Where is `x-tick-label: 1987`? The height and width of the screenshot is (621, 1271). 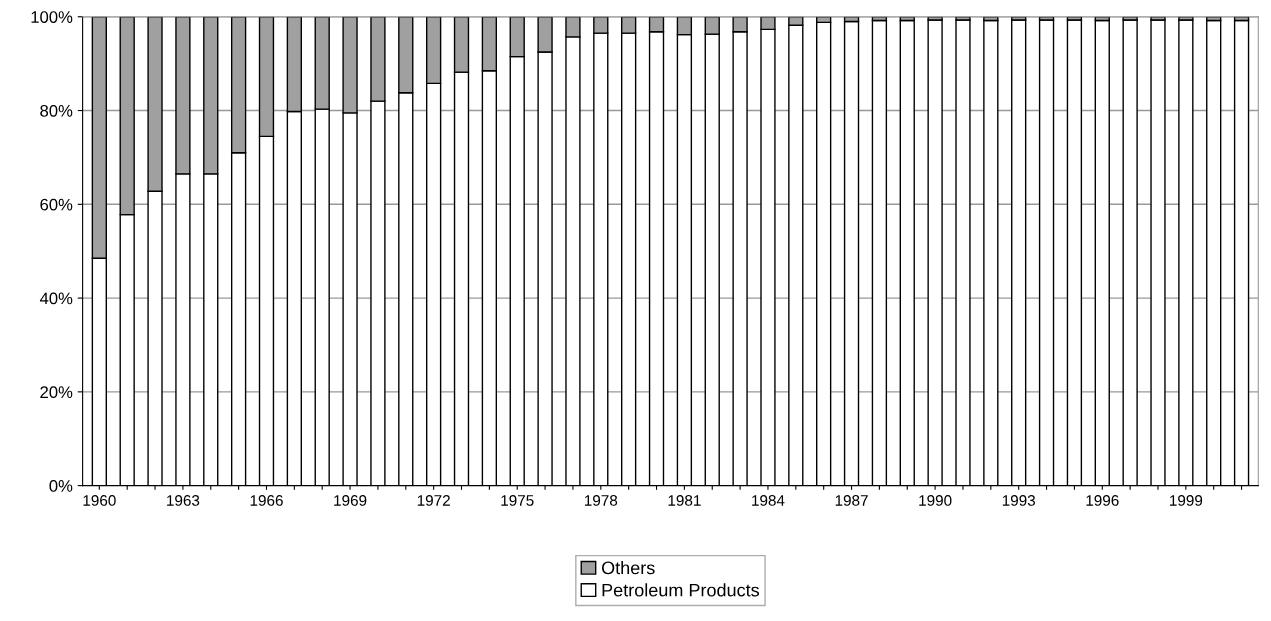 x-tick-label: 1987 is located at coordinates (851, 500).